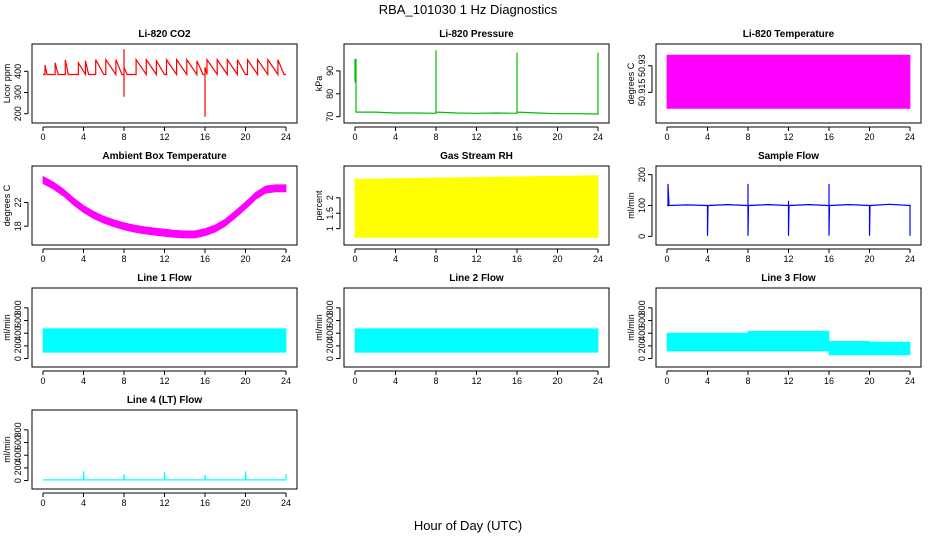 The width and height of the screenshot is (936, 540). Describe the element at coordinates (642, 205) in the screenshot. I see `y-tick-label: 100` at that location.